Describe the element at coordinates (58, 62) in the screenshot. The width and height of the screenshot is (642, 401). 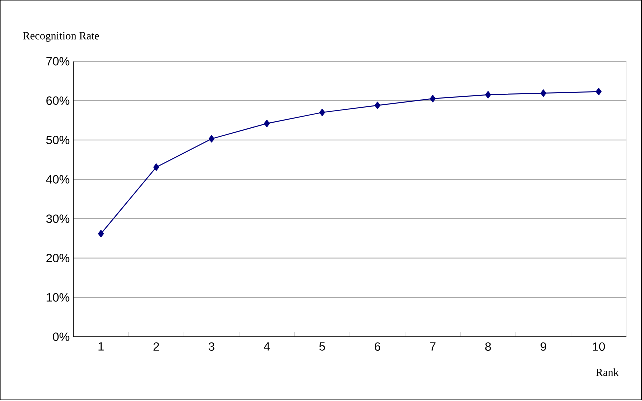
I see `y-tick-label: 70%` at that location.